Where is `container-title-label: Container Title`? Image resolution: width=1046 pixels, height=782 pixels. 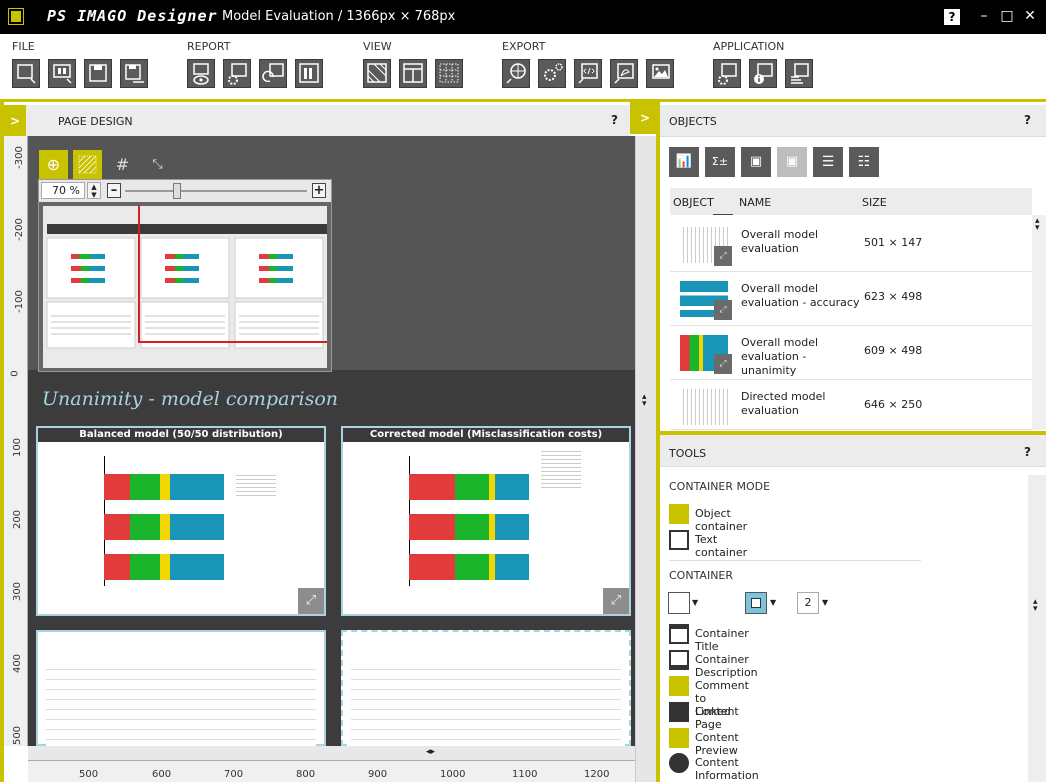
container-title-label: Container Title is located at coordinates (722, 640).